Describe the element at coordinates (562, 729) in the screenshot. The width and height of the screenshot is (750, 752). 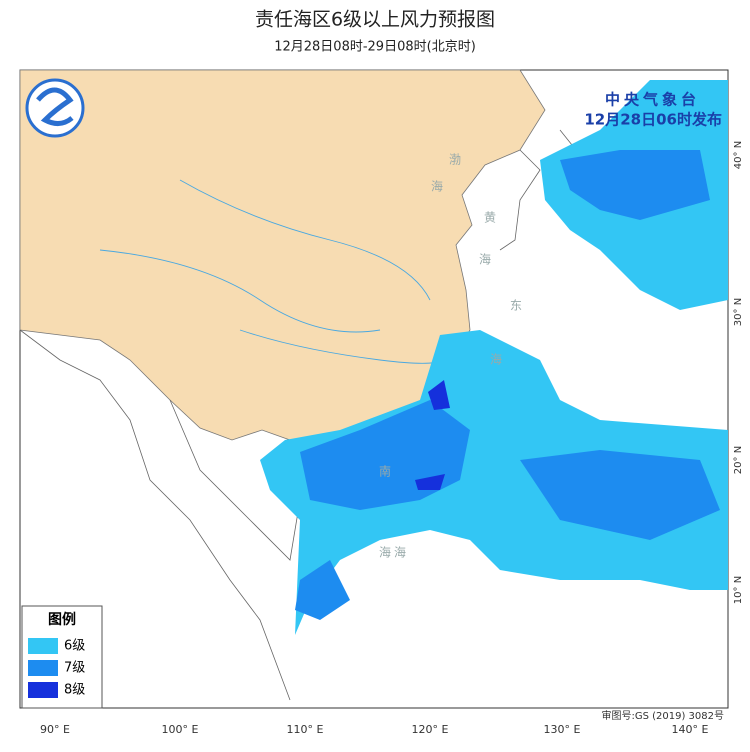
I see `longitude-label: 130° E` at that location.